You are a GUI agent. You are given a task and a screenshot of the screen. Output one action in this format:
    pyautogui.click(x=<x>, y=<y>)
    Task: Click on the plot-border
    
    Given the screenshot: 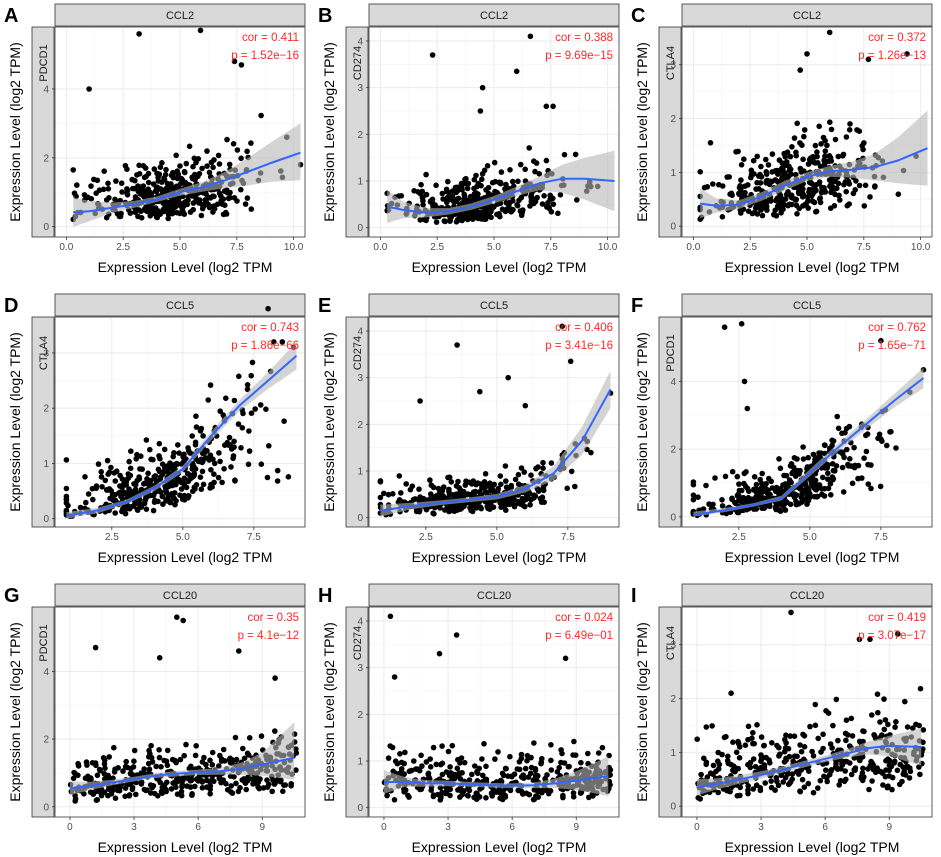 What is the action you would take?
    pyautogui.click(x=180, y=712)
    